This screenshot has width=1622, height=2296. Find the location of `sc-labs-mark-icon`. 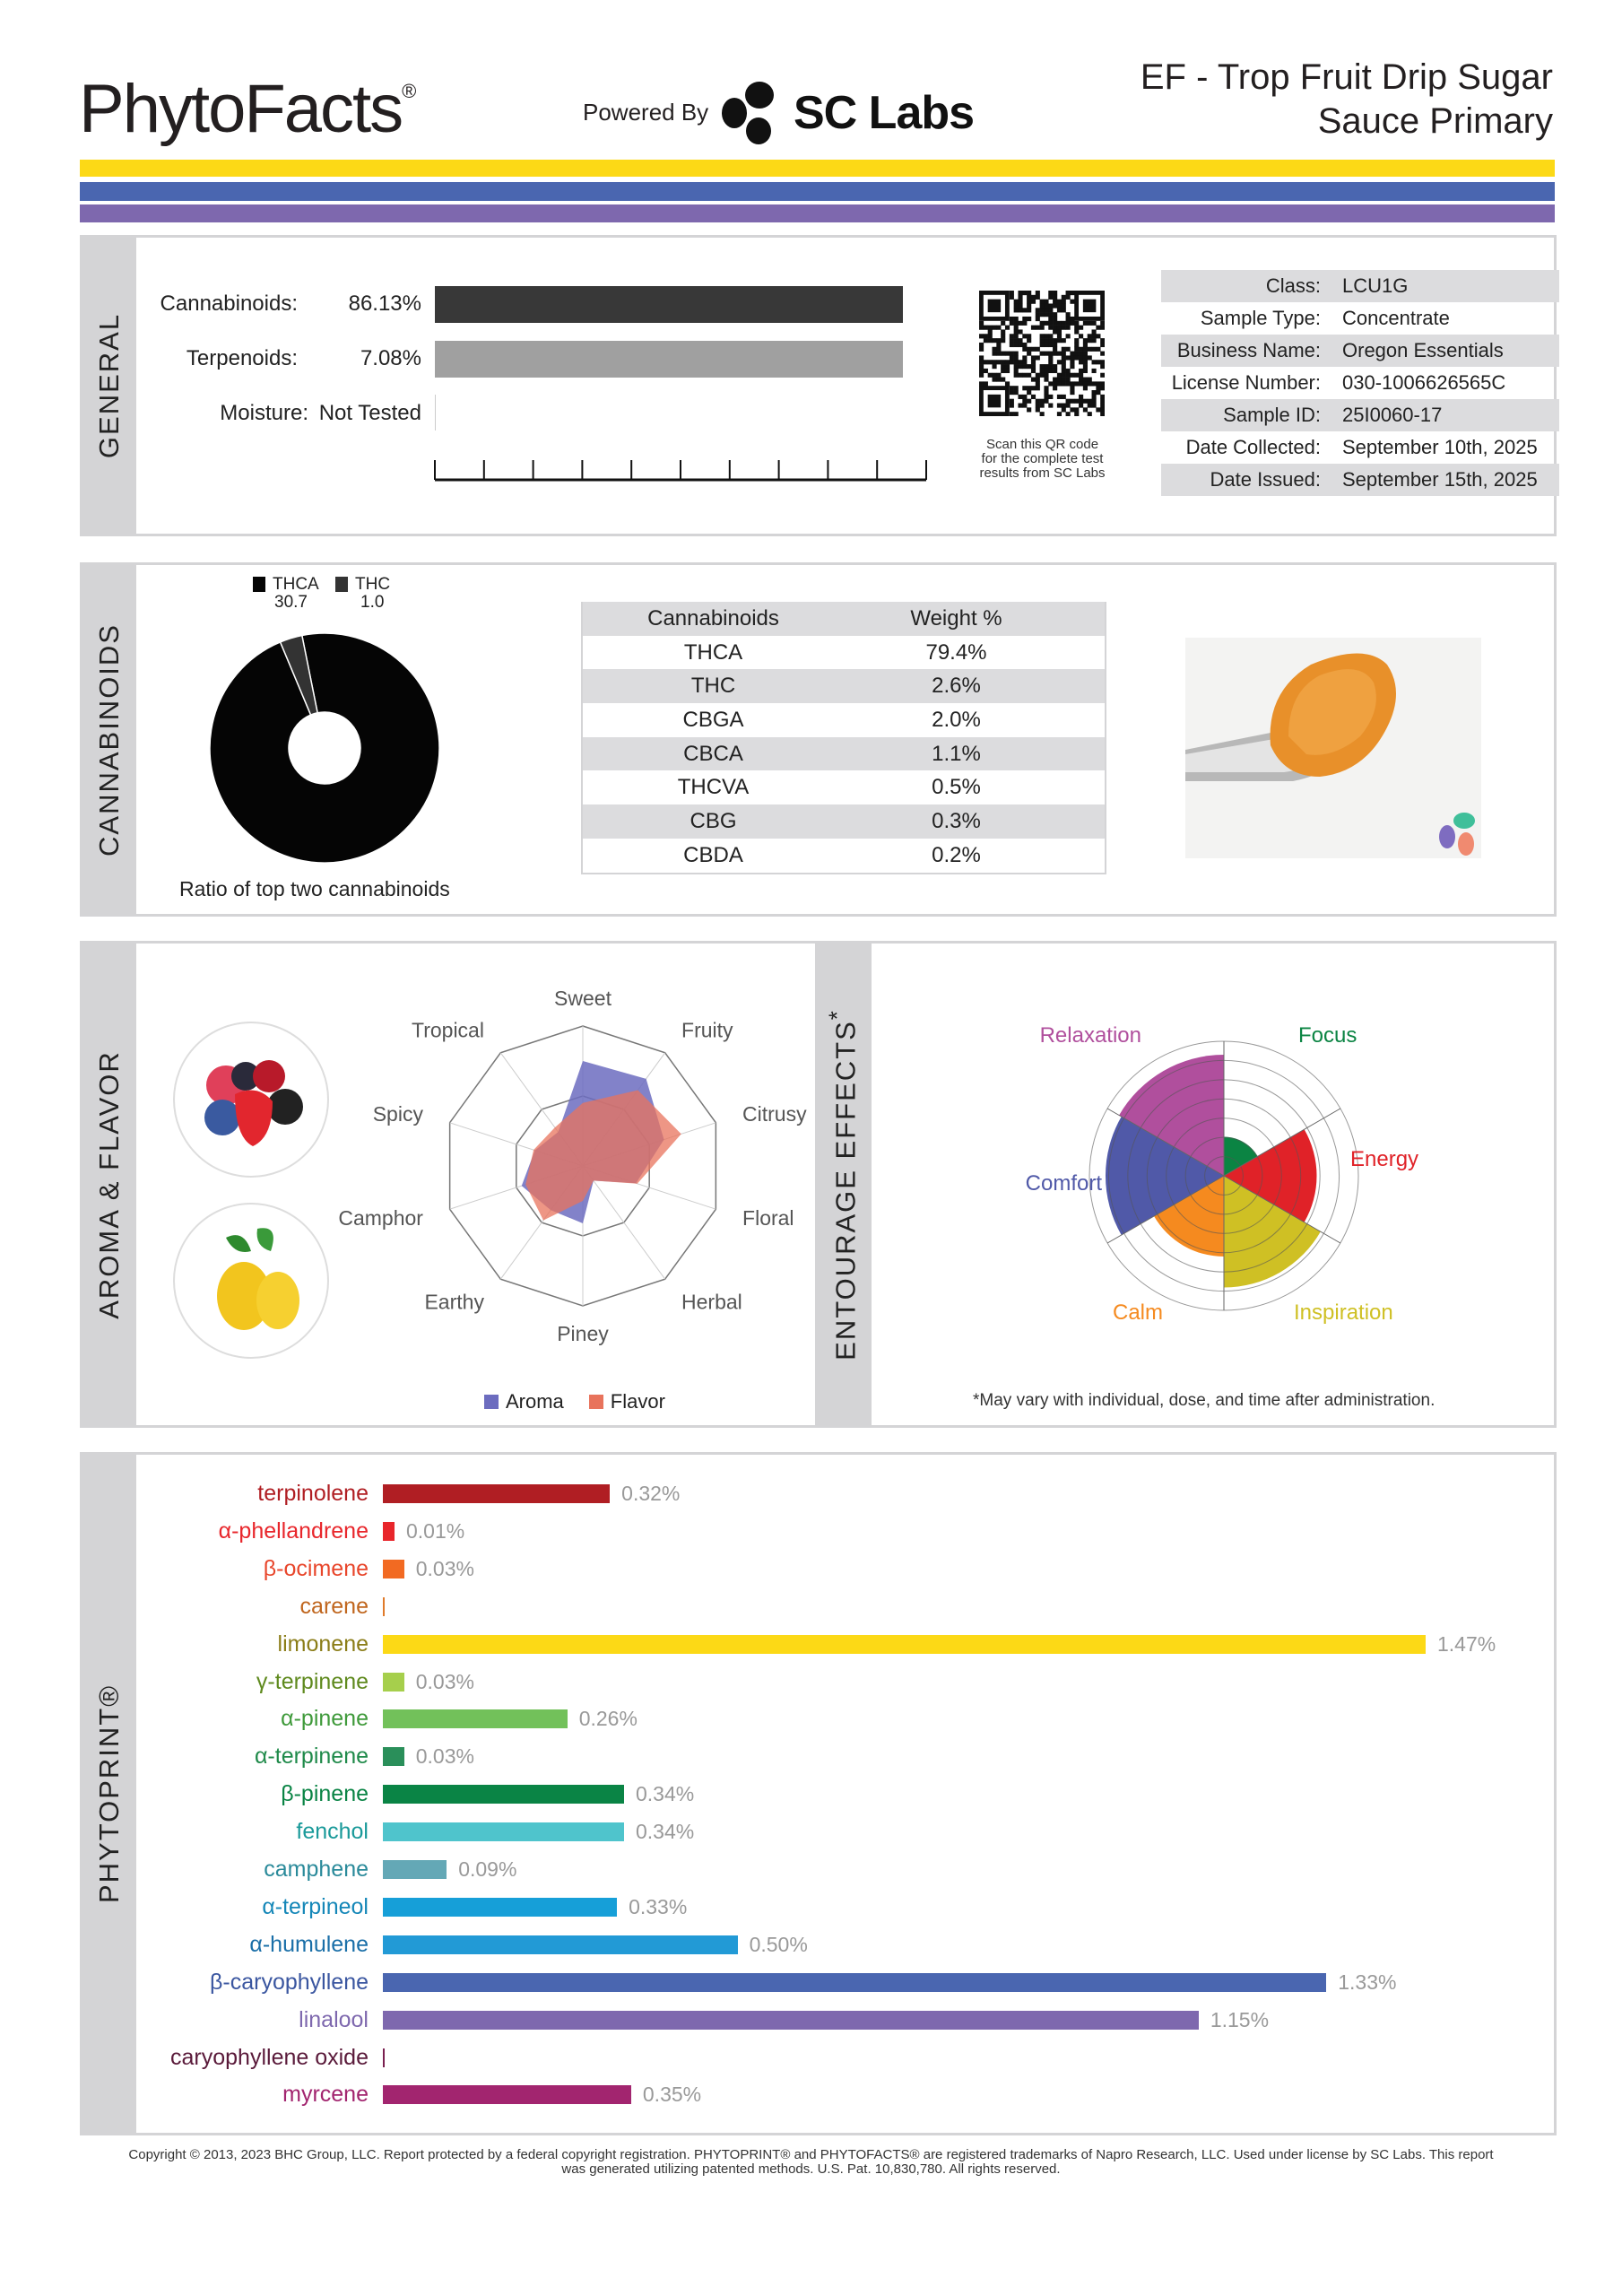

sc-labs-mark-icon is located at coordinates (748, 113).